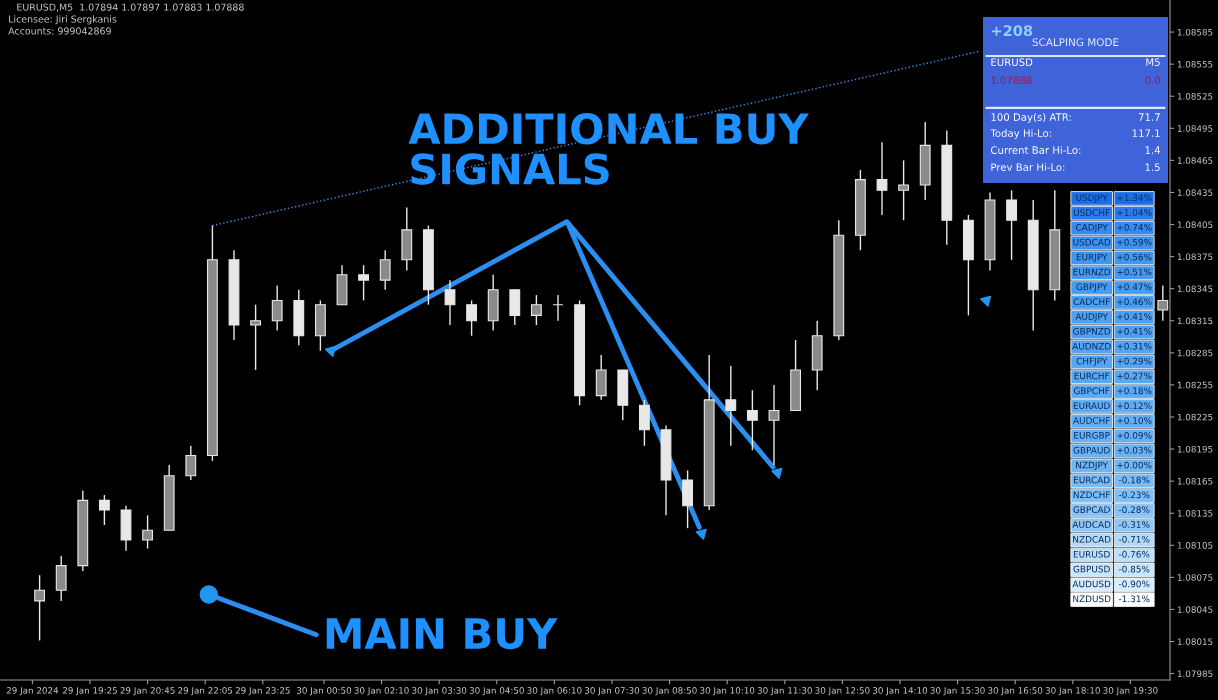 Image resolution: width=1218 pixels, height=700 pixels. Describe the element at coordinates (496, 691) in the screenshot. I see `x-tick-label: 30 Jan 04:50` at that location.